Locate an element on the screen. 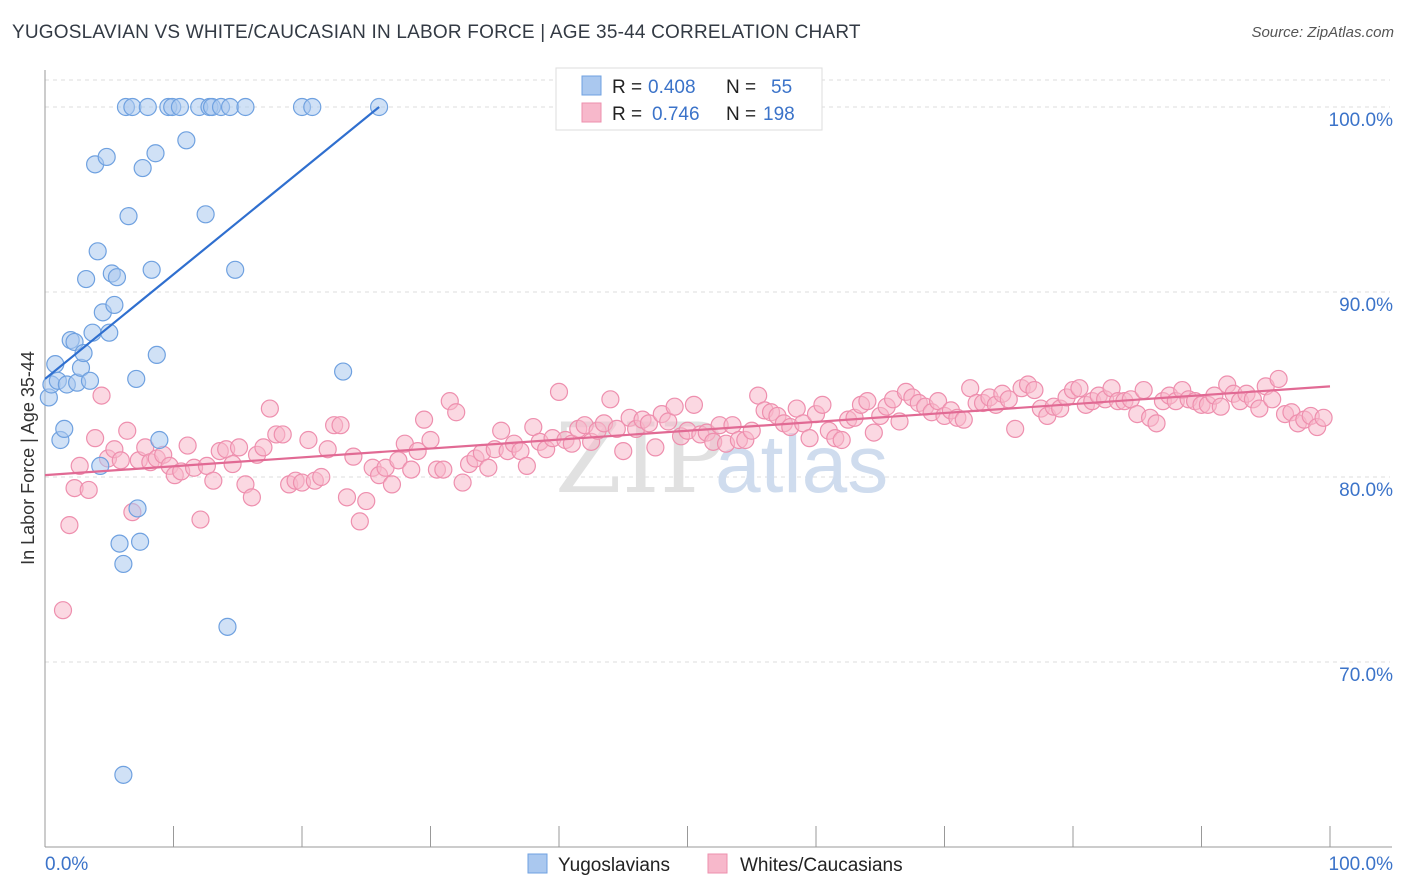  bottom-legend: Yugoslavians Whites/Caucasians is located at coordinates (715, 864).